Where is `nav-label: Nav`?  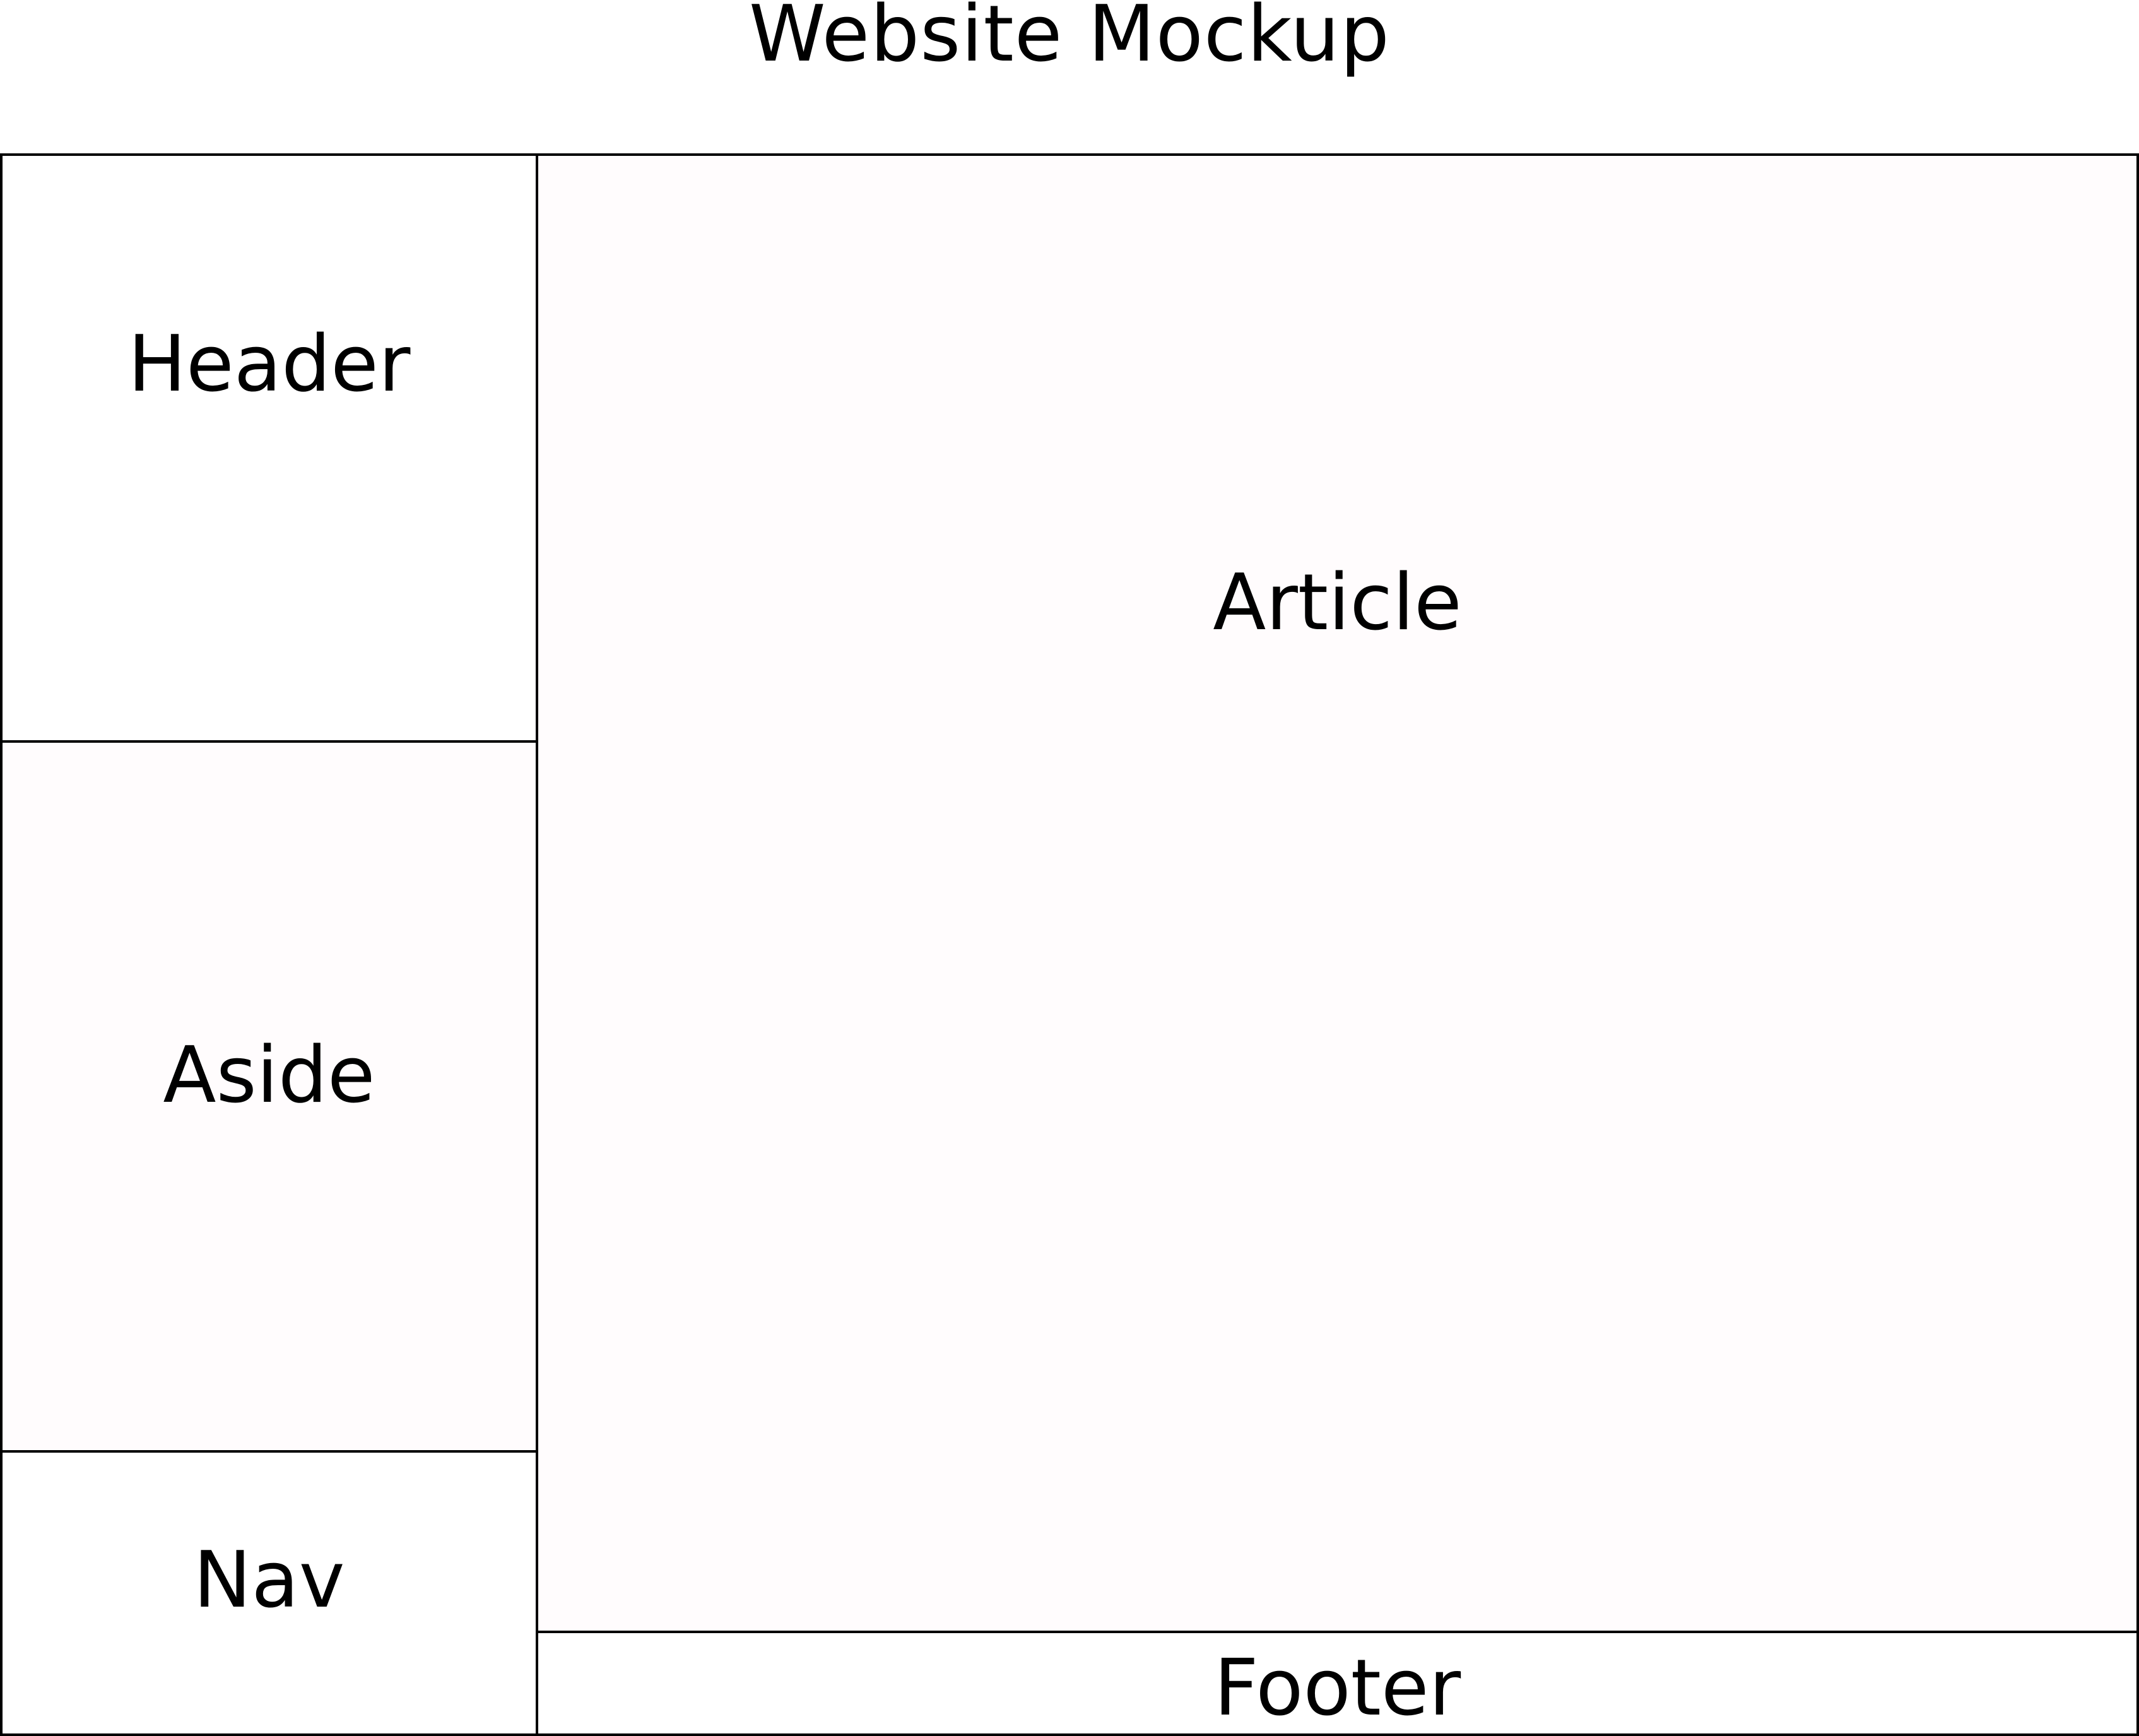
nav-label: Nav is located at coordinates (269, 1580).